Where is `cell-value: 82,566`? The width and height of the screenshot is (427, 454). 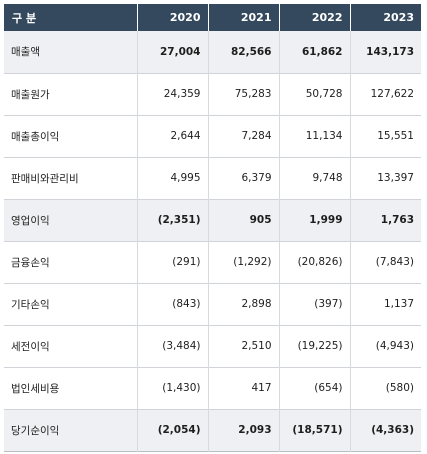
cell-value: 82,566 is located at coordinates (243, 52).